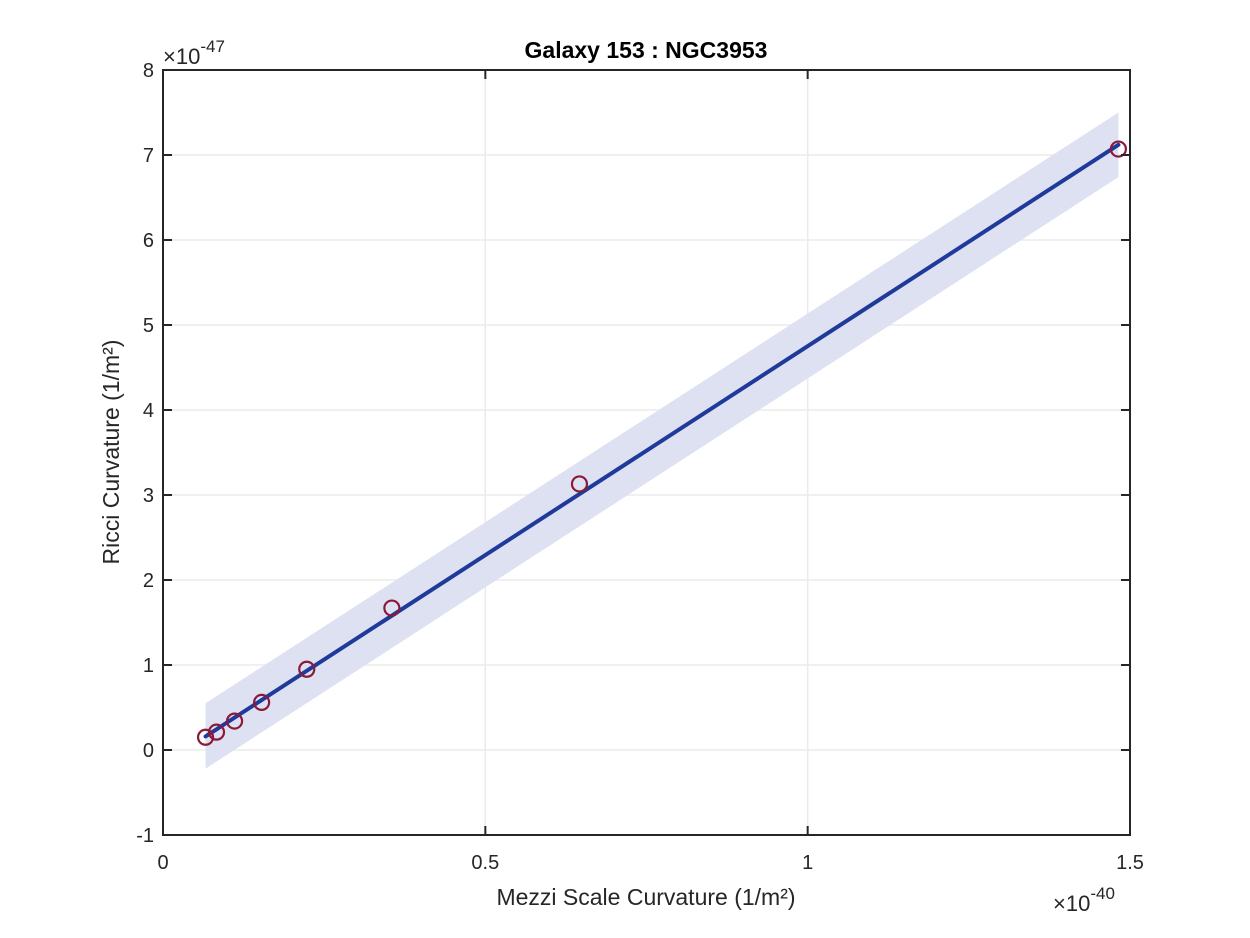  Describe the element at coordinates (148, 241) in the screenshot. I see `y-tick-label: 6` at that location.